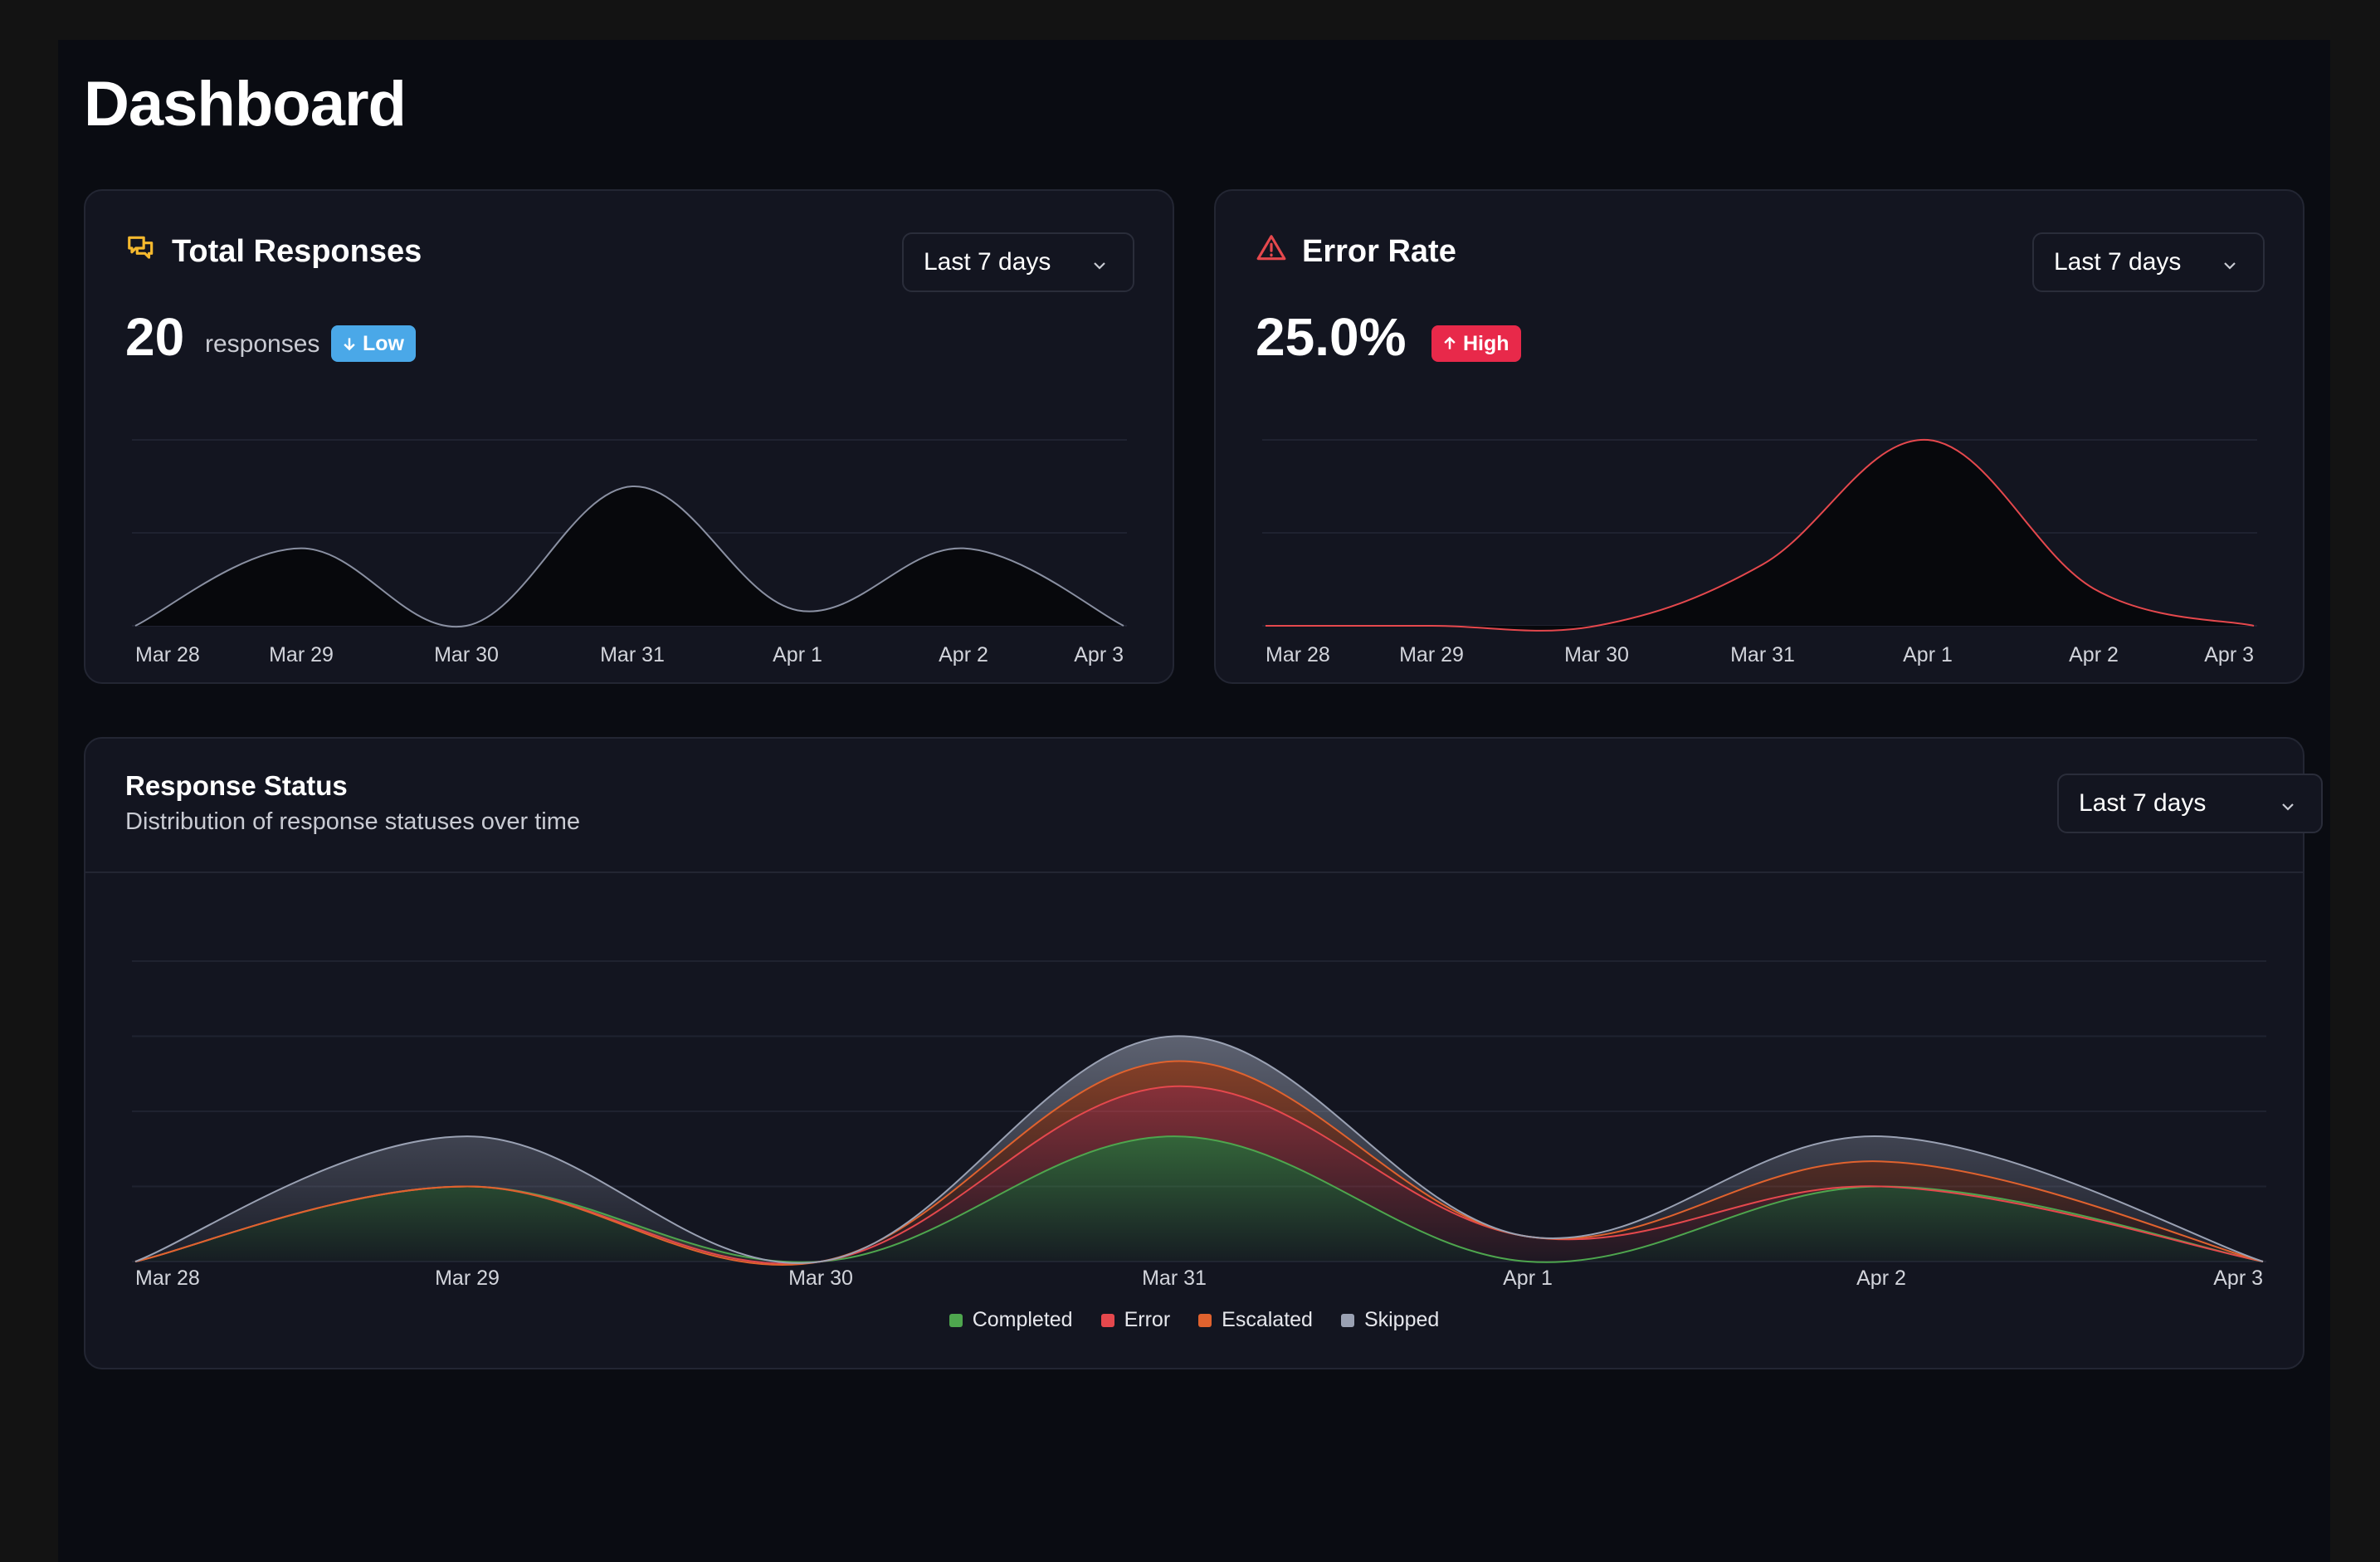 Image resolution: width=2380 pixels, height=1562 pixels. What do you see at coordinates (245, 104) in the screenshot?
I see `page-title: Dashboard` at bounding box center [245, 104].